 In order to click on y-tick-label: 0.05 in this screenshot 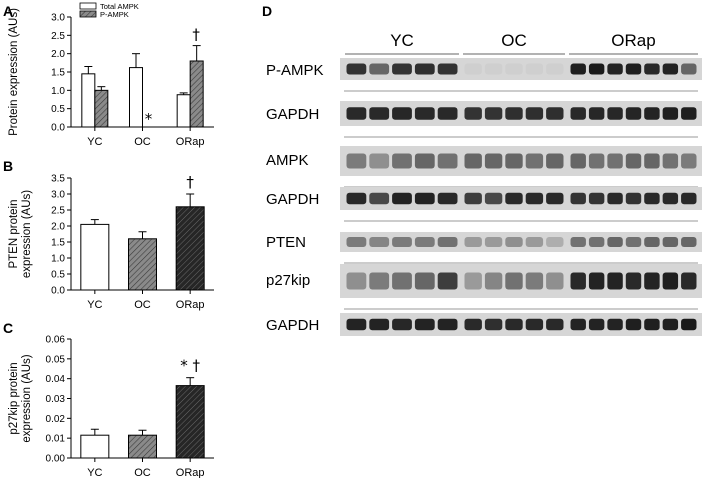, I will do `click(56, 359)`.